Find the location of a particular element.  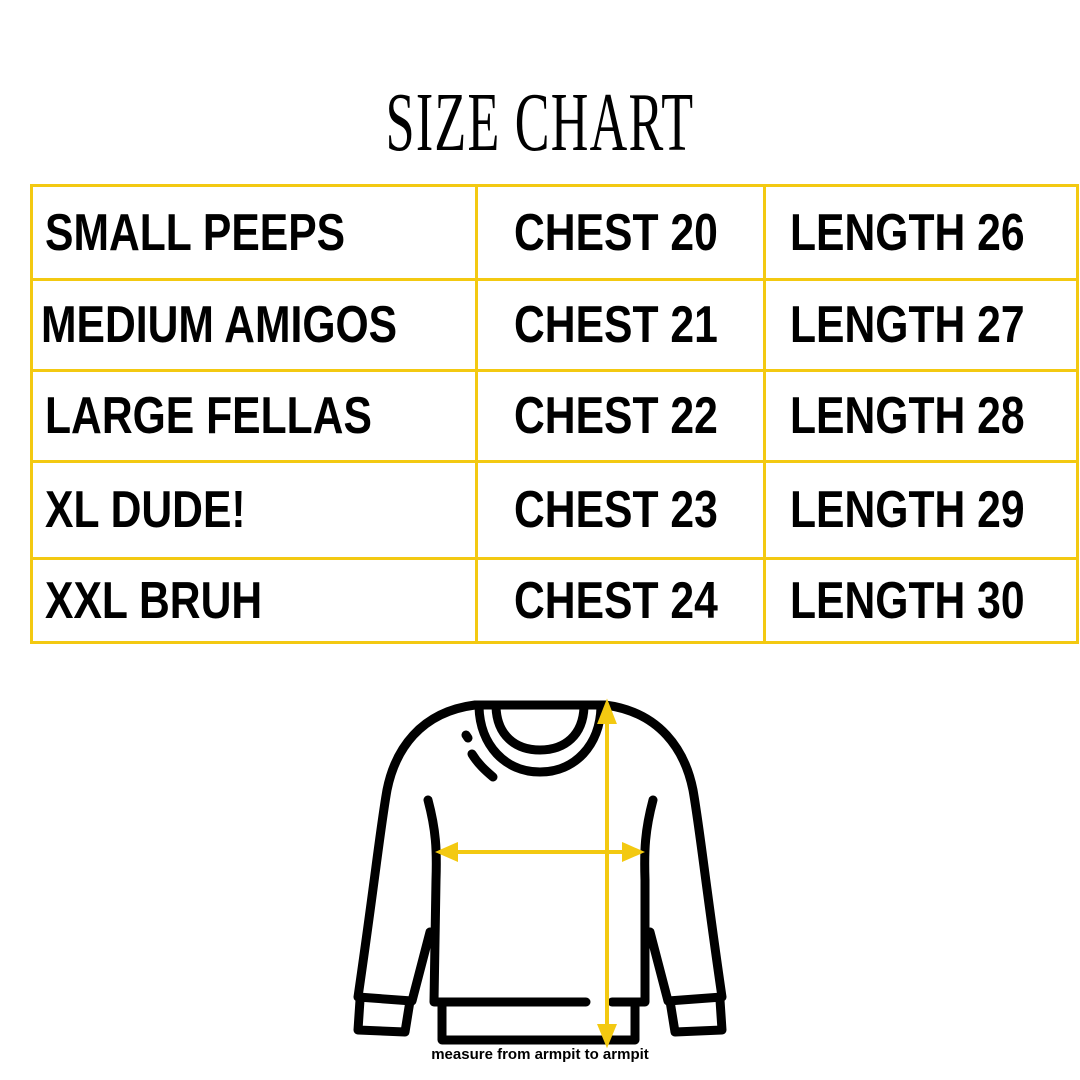

length-value: LENGTH 30 is located at coordinates (907, 600).